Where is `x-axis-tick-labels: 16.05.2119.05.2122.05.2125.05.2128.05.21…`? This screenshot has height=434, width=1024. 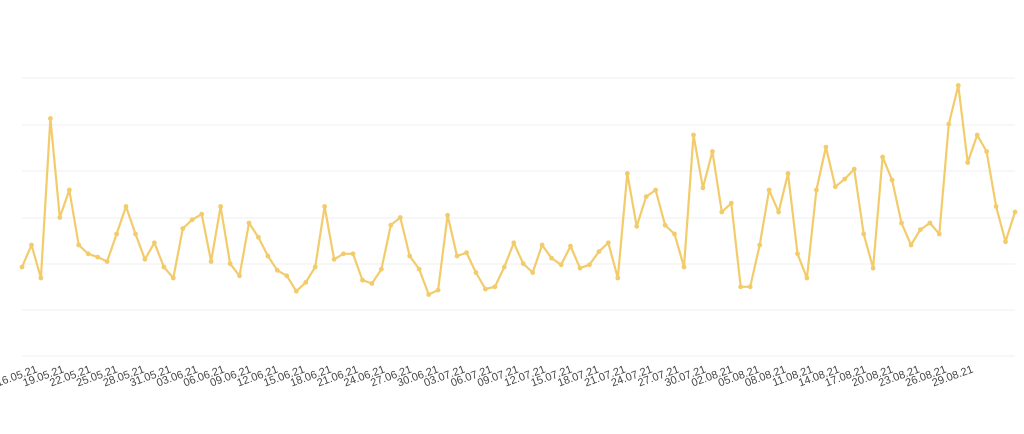 x-axis-tick-labels: 16.05.2119.05.2122.05.2125.05.2128.05.21… is located at coordinates (487, 377).